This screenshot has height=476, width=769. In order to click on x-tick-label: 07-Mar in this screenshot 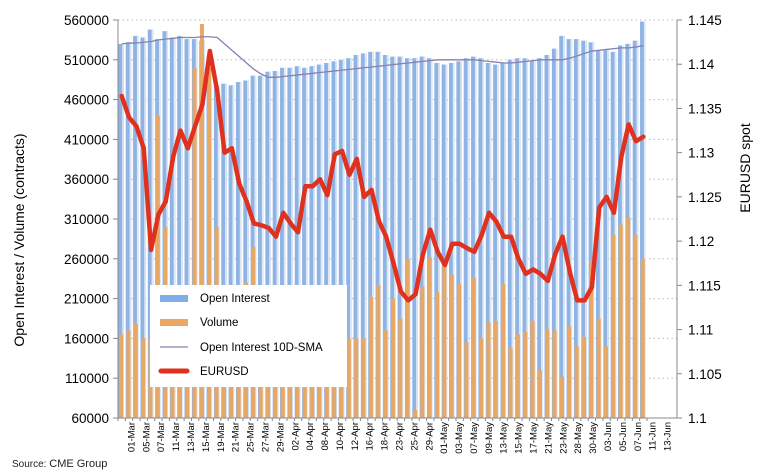, I will do `click(161, 437)`.